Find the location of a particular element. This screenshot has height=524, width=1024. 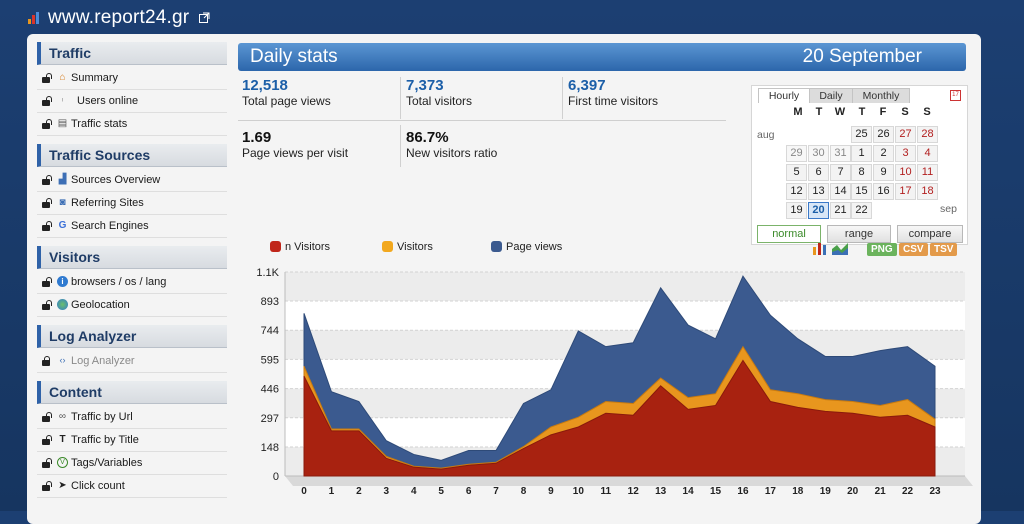

calendar-day: 27 is located at coordinates (905, 134).